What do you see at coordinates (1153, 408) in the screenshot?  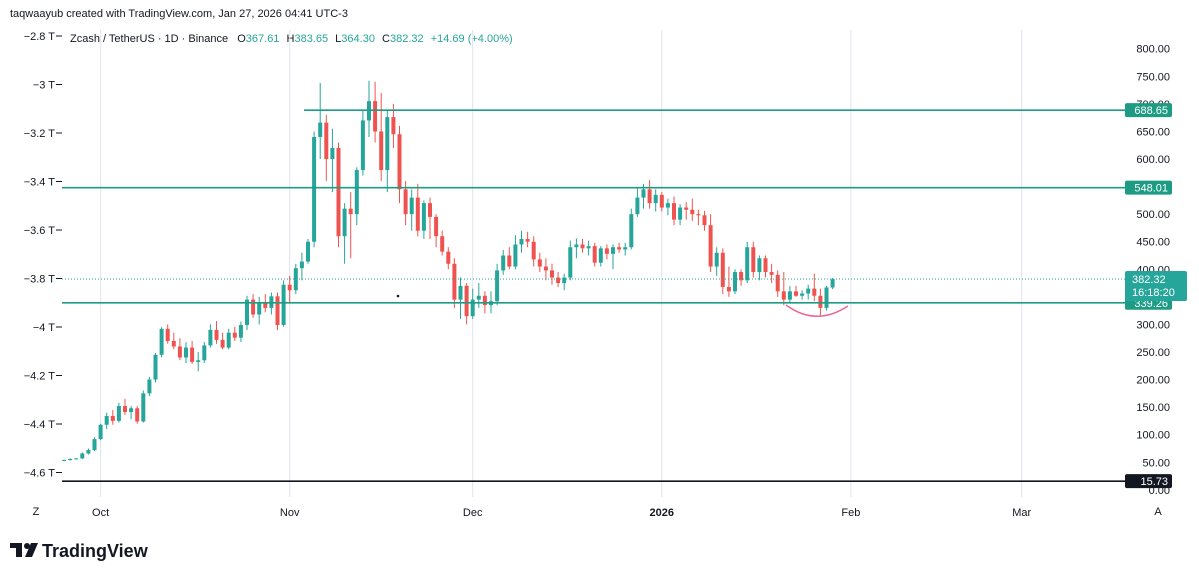 I see `price-tick-label: 150.00` at bounding box center [1153, 408].